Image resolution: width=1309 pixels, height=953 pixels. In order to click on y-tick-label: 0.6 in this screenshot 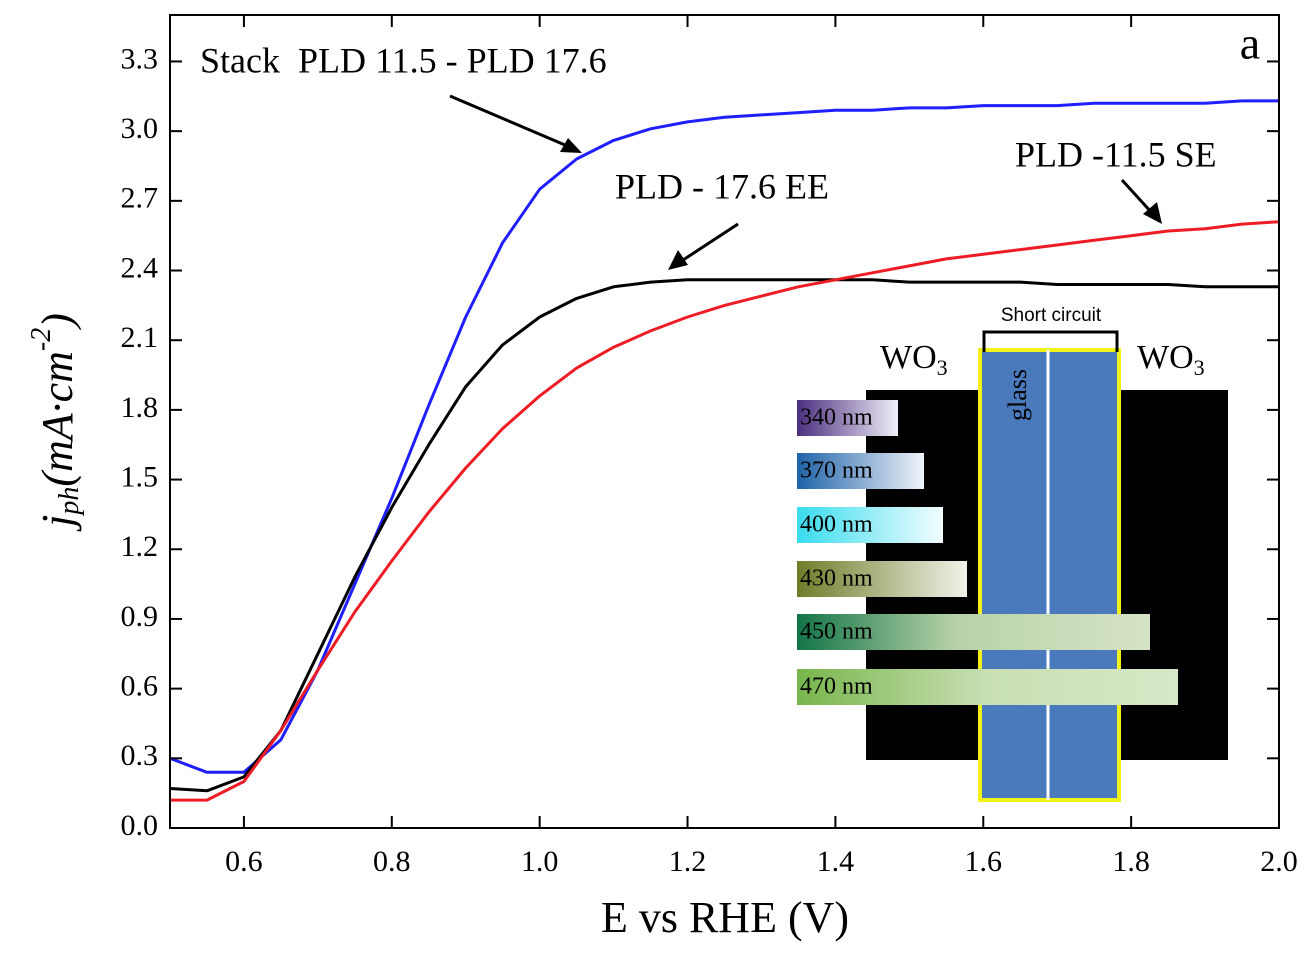, I will do `click(140, 686)`.